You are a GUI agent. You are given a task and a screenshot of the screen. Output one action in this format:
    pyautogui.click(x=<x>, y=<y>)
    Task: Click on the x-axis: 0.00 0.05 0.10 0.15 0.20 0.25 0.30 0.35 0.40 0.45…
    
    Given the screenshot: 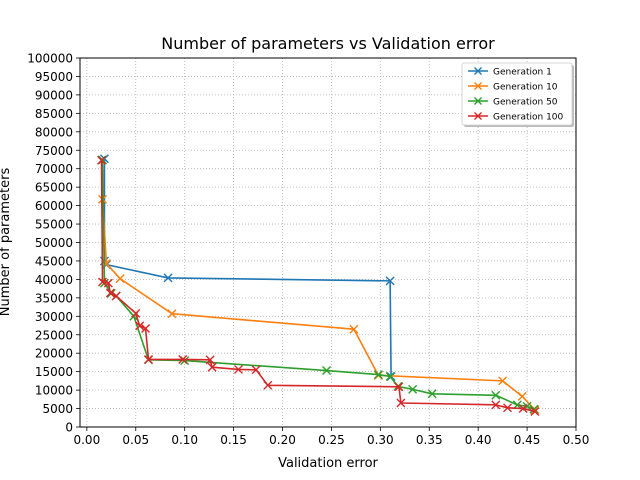 What is the action you would take?
    pyautogui.click(x=331, y=437)
    